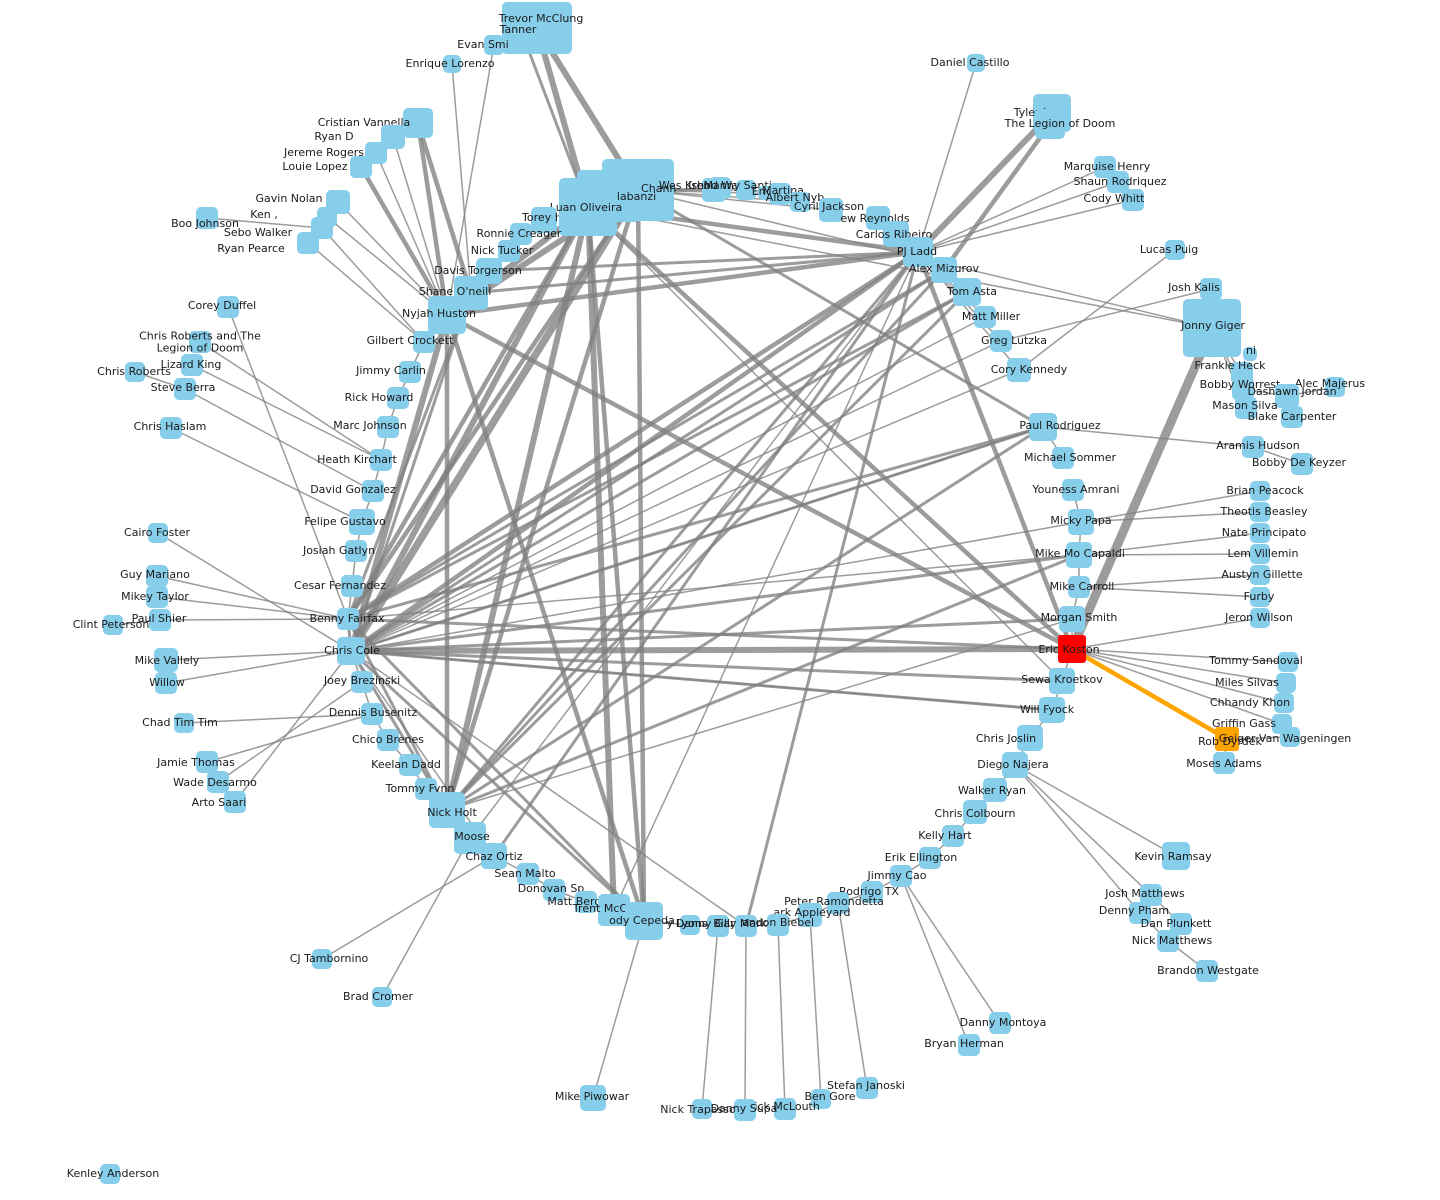  I want to click on graph-node-mike-carroll, so click(1079, 587).